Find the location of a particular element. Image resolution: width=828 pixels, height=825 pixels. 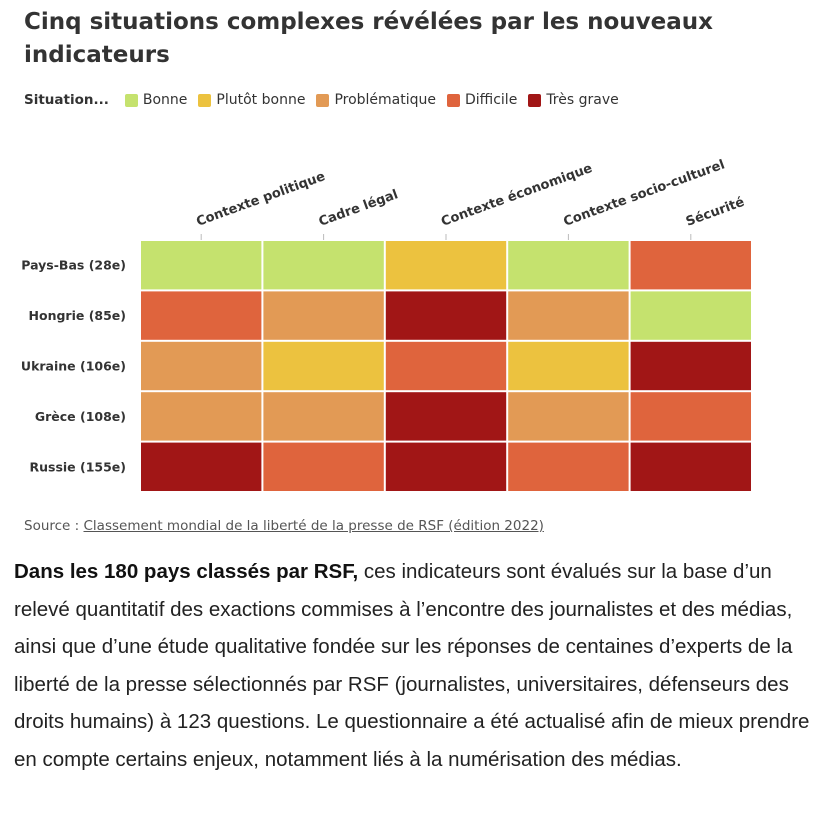

source-prefix: Source : is located at coordinates (54, 526).